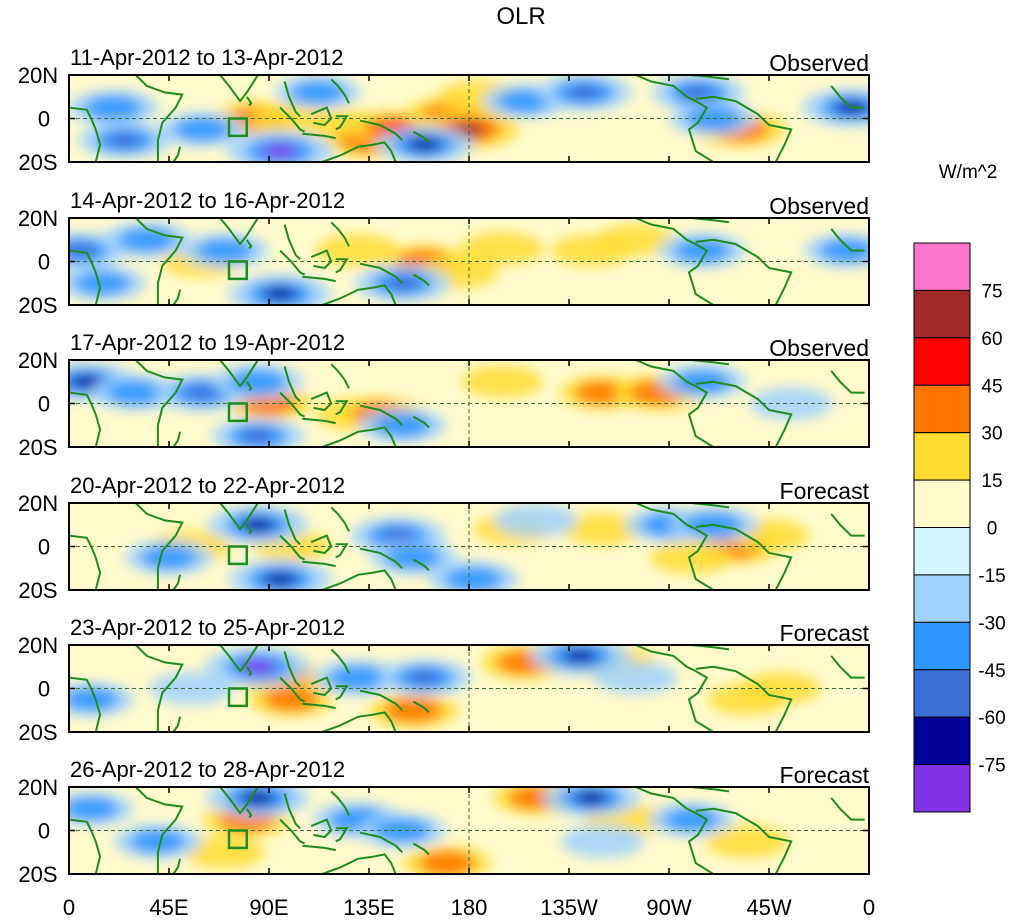  What do you see at coordinates (168, 907) in the screenshot?
I see `x-tick-label: 45E` at bounding box center [168, 907].